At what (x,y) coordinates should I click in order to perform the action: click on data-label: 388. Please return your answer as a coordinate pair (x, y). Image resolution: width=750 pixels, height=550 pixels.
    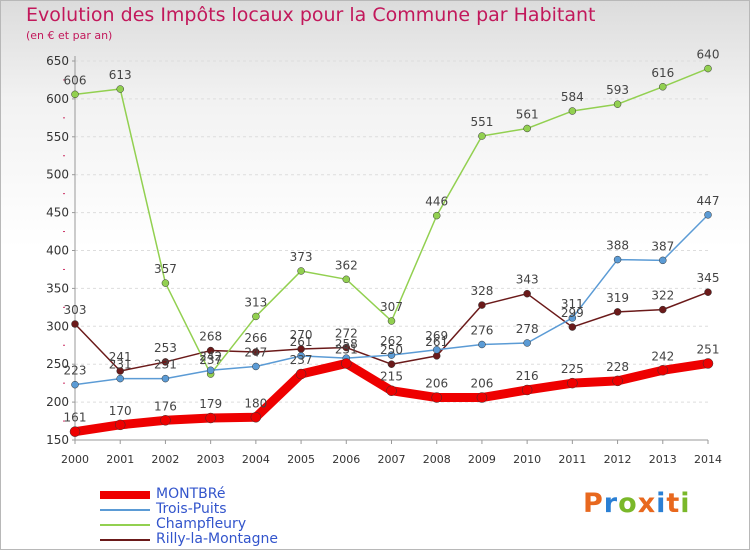
    Looking at the image, I should click on (617, 246).